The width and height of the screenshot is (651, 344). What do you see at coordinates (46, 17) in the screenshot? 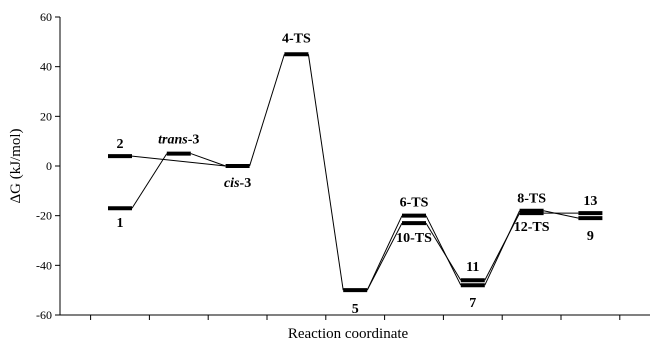
I see `y-tick-label: 60` at bounding box center [46, 17].